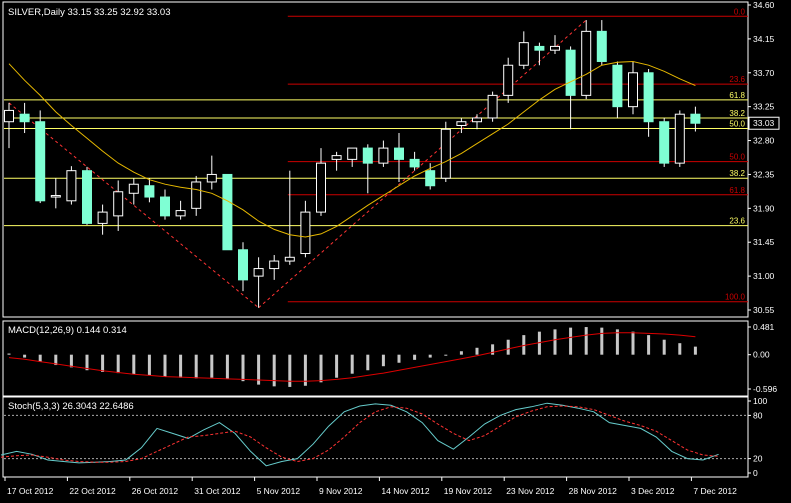 Image resolution: width=791 pixels, height=503 pixels. I want to click on stoch-main-line, so click(359, 434).